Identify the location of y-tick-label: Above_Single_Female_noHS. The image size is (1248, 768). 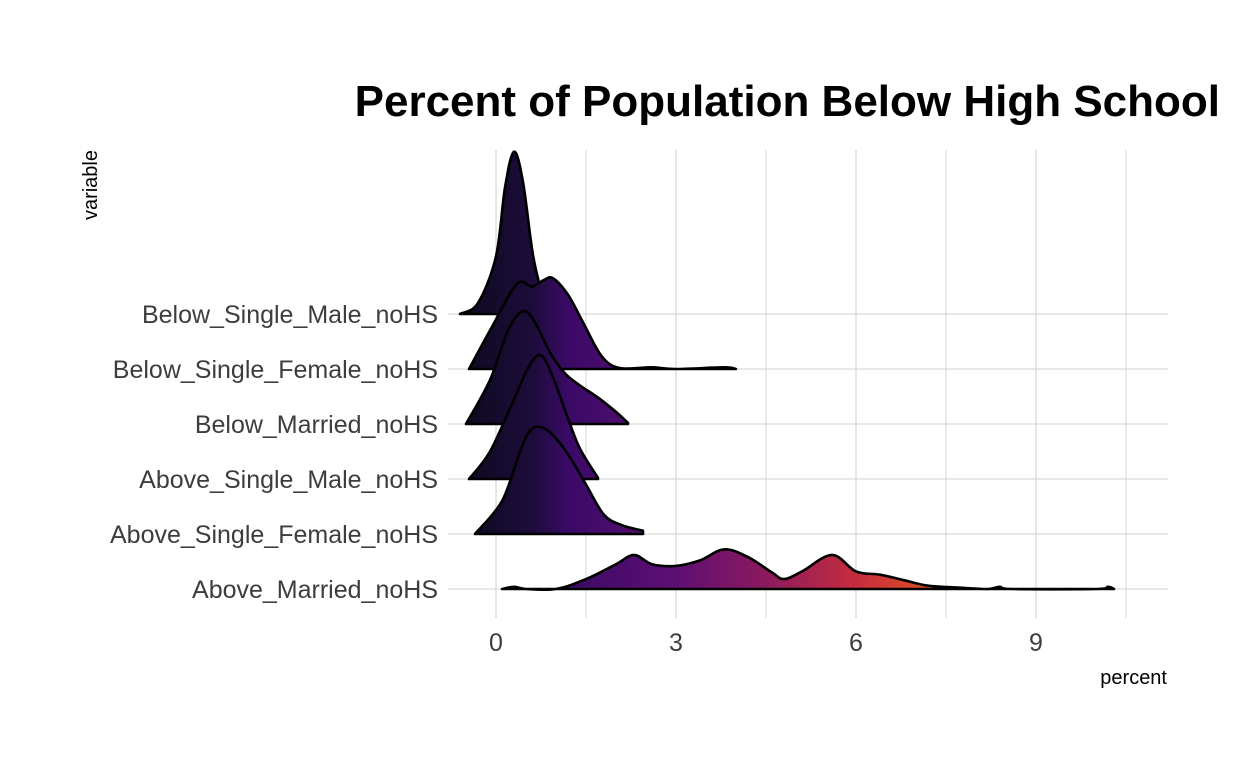
(274, 535).